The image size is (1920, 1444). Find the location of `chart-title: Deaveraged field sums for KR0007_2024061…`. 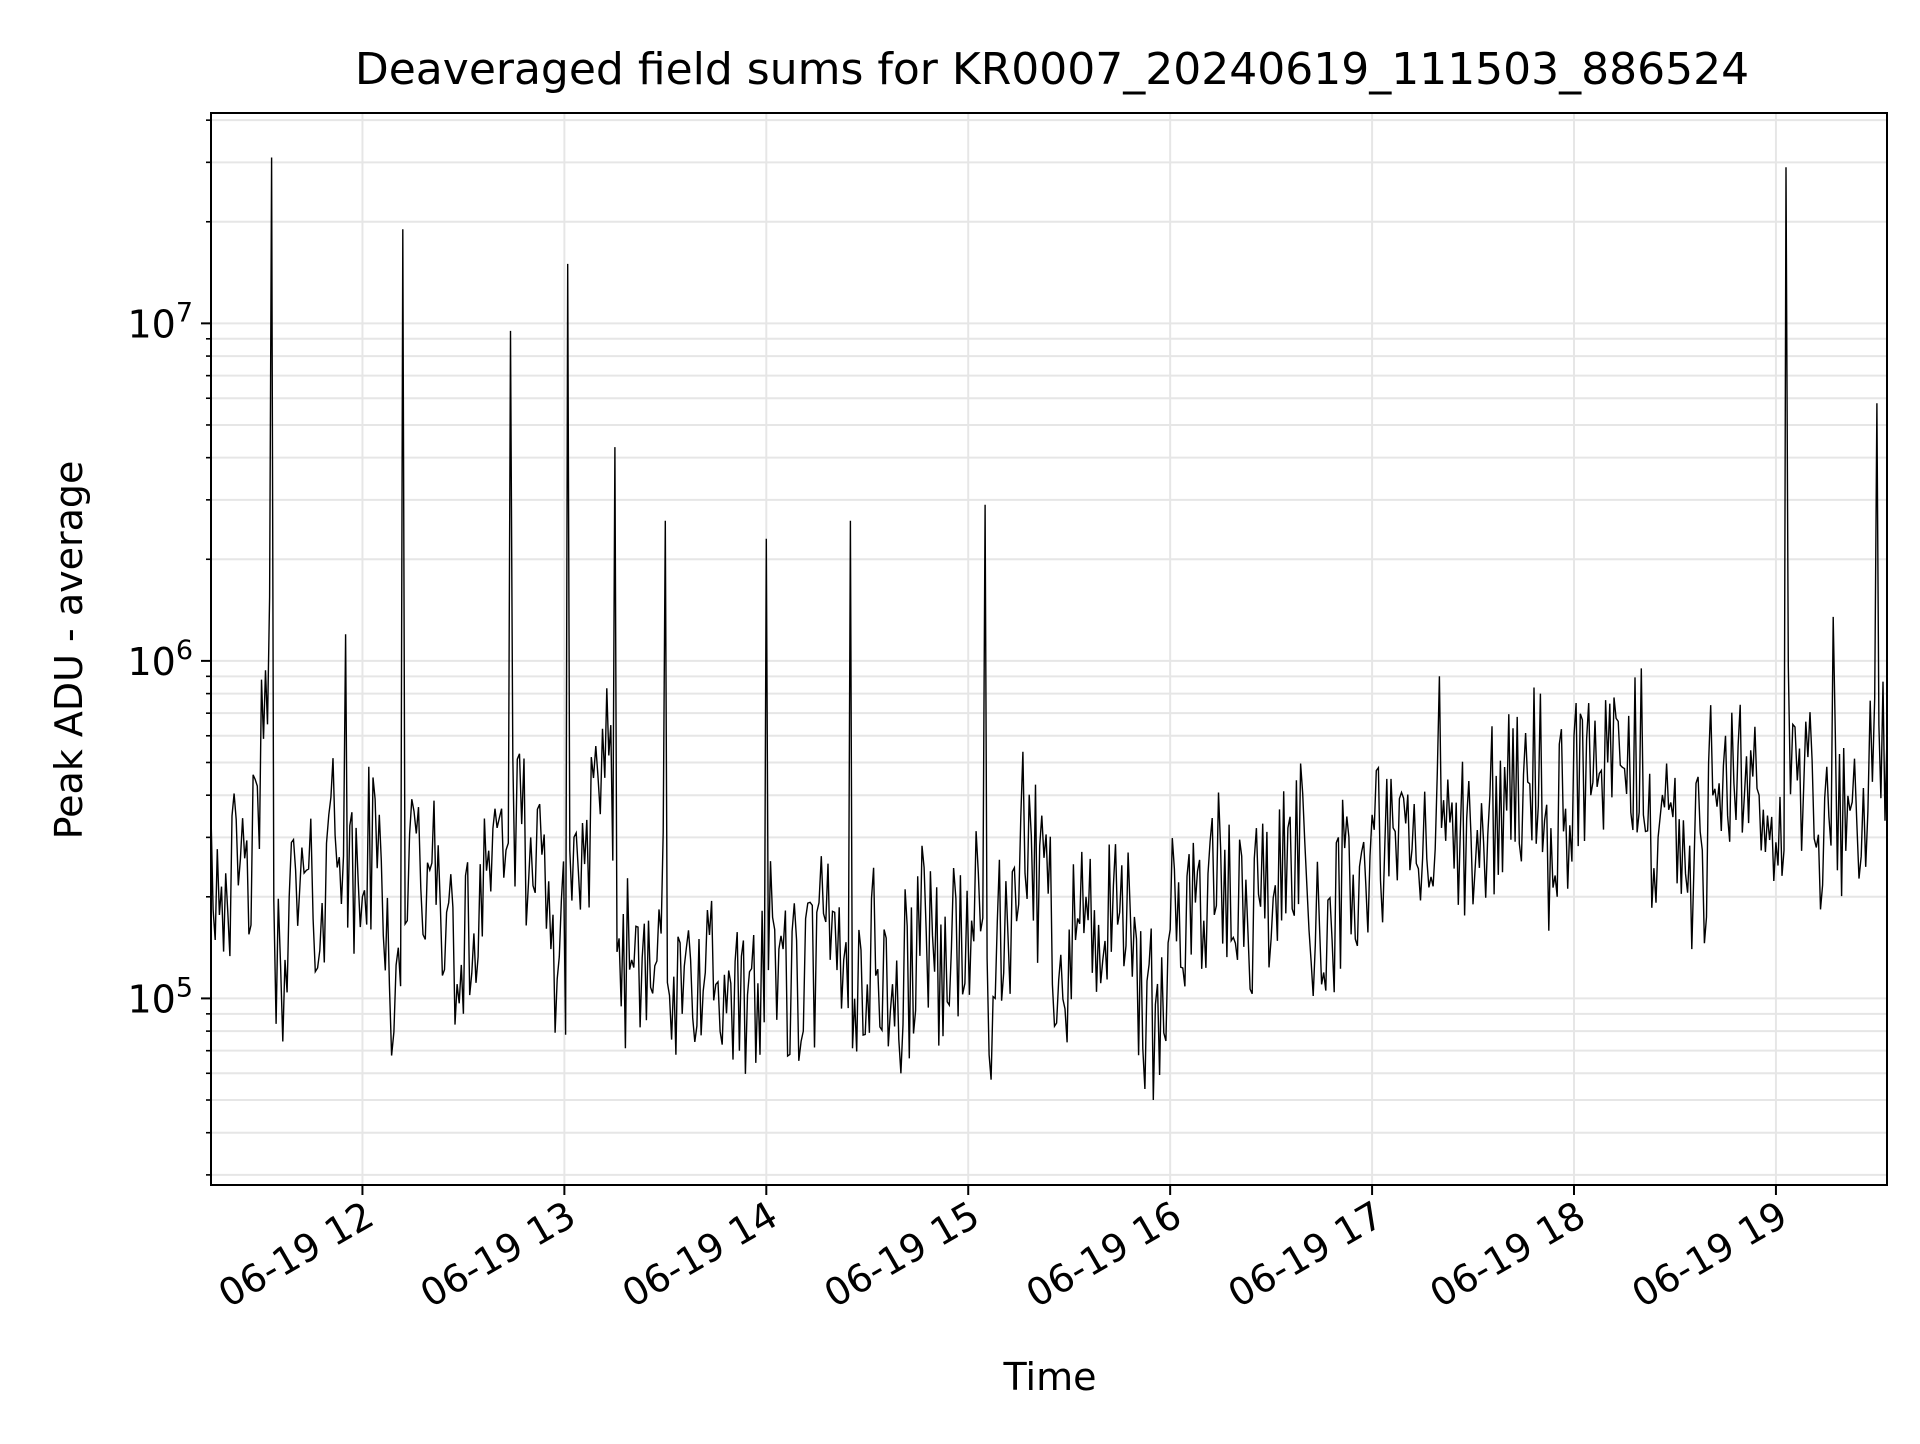

chart-title: Deaveraged field sums for KR0007_2024061… is located at coordinates (1052, 69).